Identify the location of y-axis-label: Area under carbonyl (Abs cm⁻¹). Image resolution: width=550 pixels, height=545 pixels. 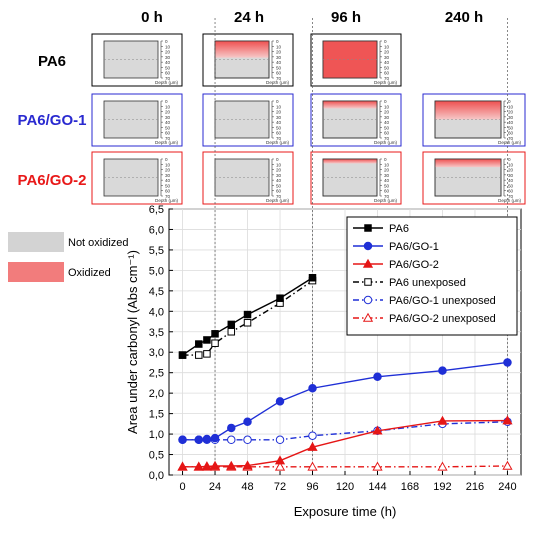
(132, 342).